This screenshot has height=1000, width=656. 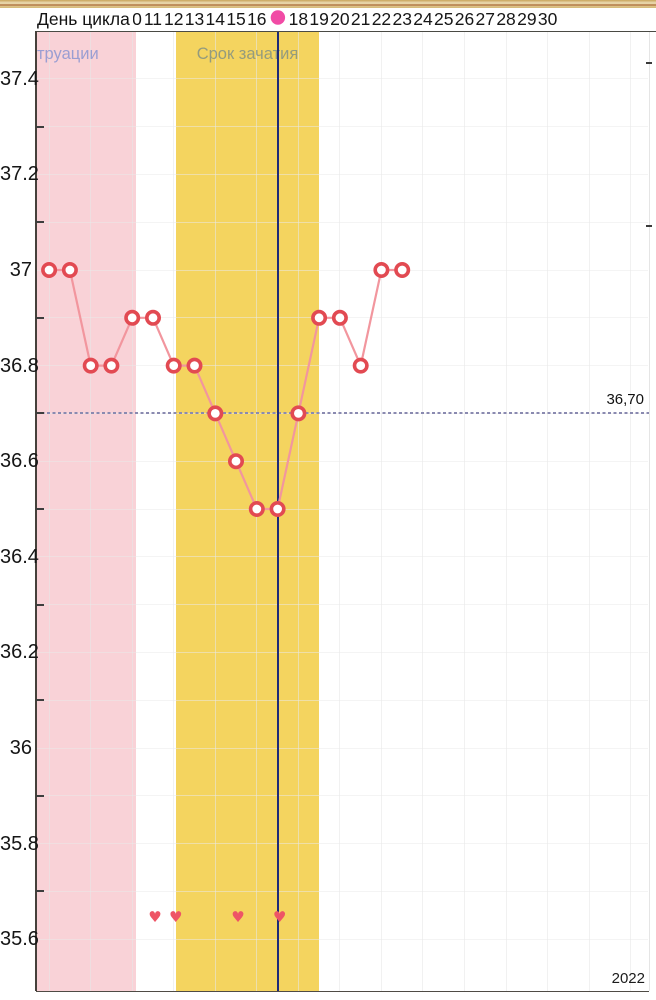 I want to click on day-label: 20, so click(x=340, y=19).